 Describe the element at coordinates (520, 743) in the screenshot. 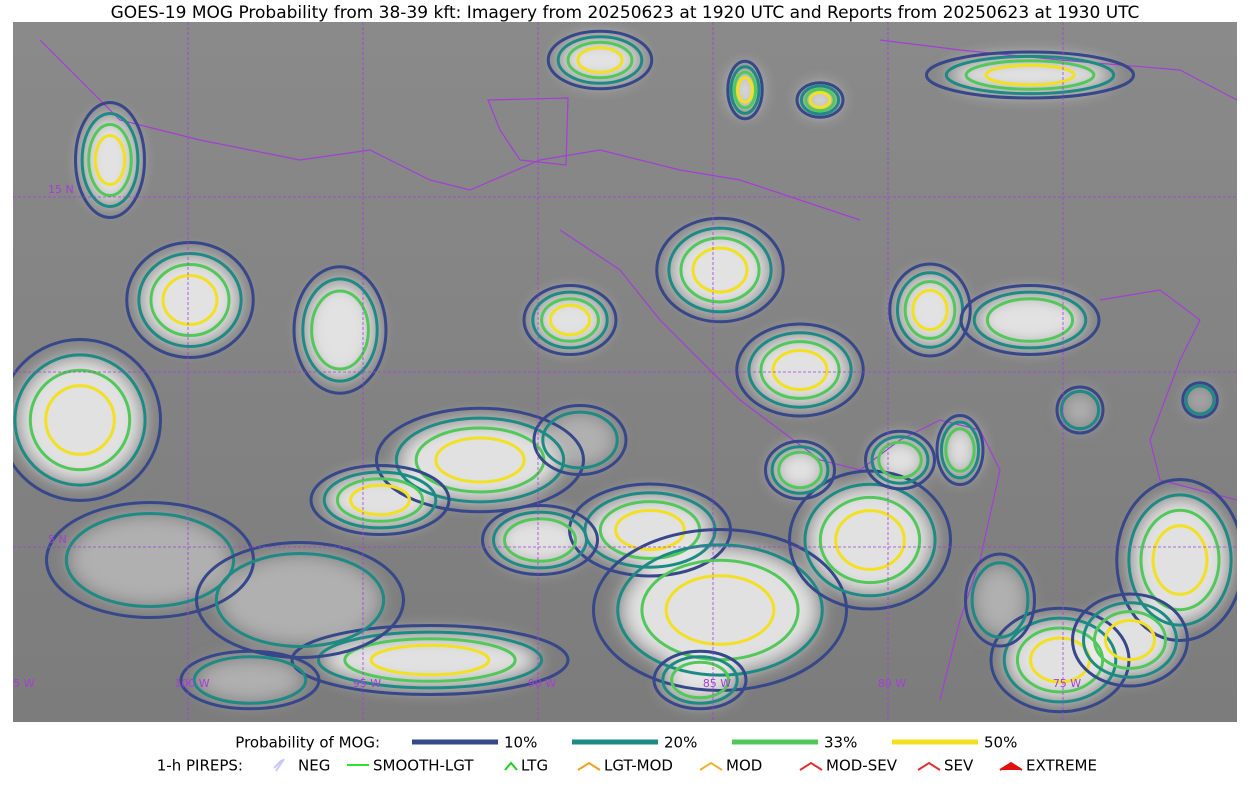

I see `legend-label: 10%` at that location.